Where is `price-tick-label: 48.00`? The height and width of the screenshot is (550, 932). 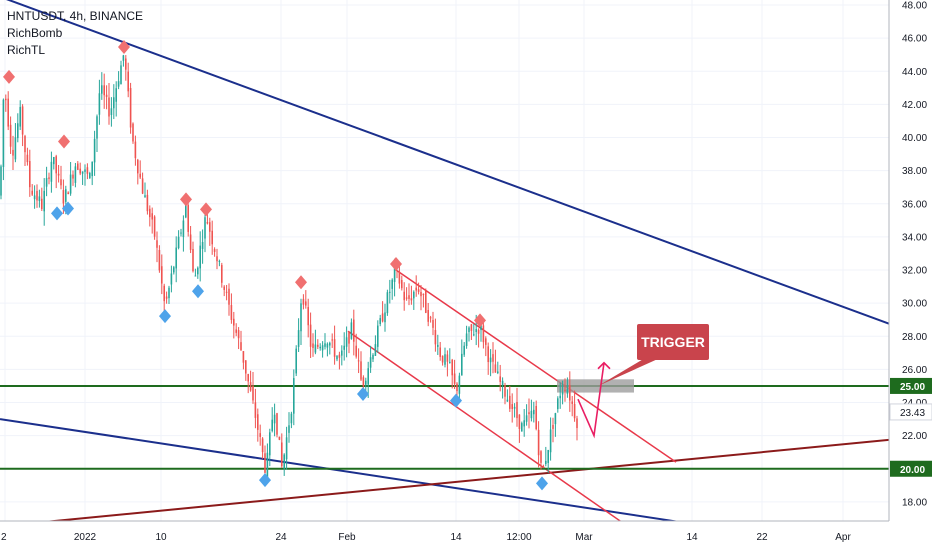
price-tick-label: 48.00 is located at coordinates (914, 6).